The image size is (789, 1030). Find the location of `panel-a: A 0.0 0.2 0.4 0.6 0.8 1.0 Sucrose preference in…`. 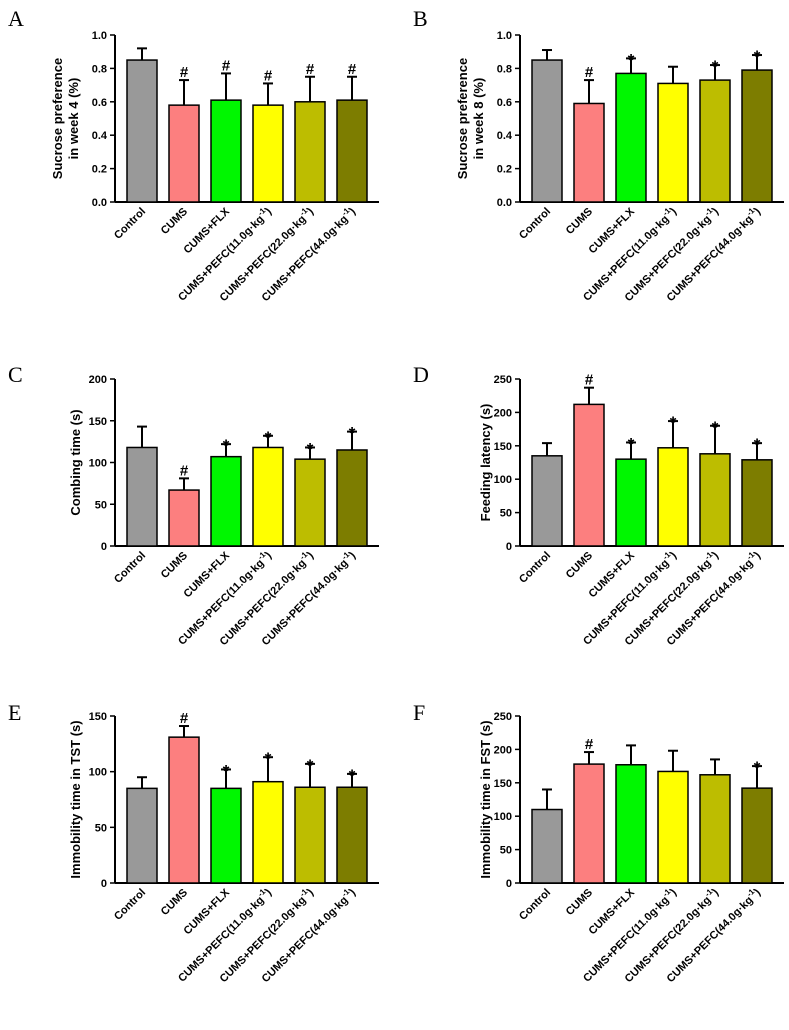

panel-a: A 0.0 0.2 0.4 0.6 0.8 1.0 Sucrose preference in… is located at coordinates (193, 155).